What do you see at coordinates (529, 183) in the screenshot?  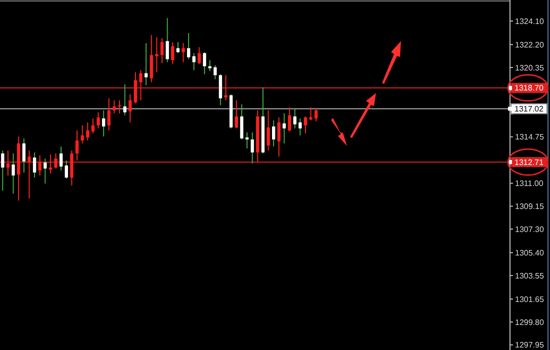 I see `y-tick-label: 1311.00` at bounding box center [529, 183].